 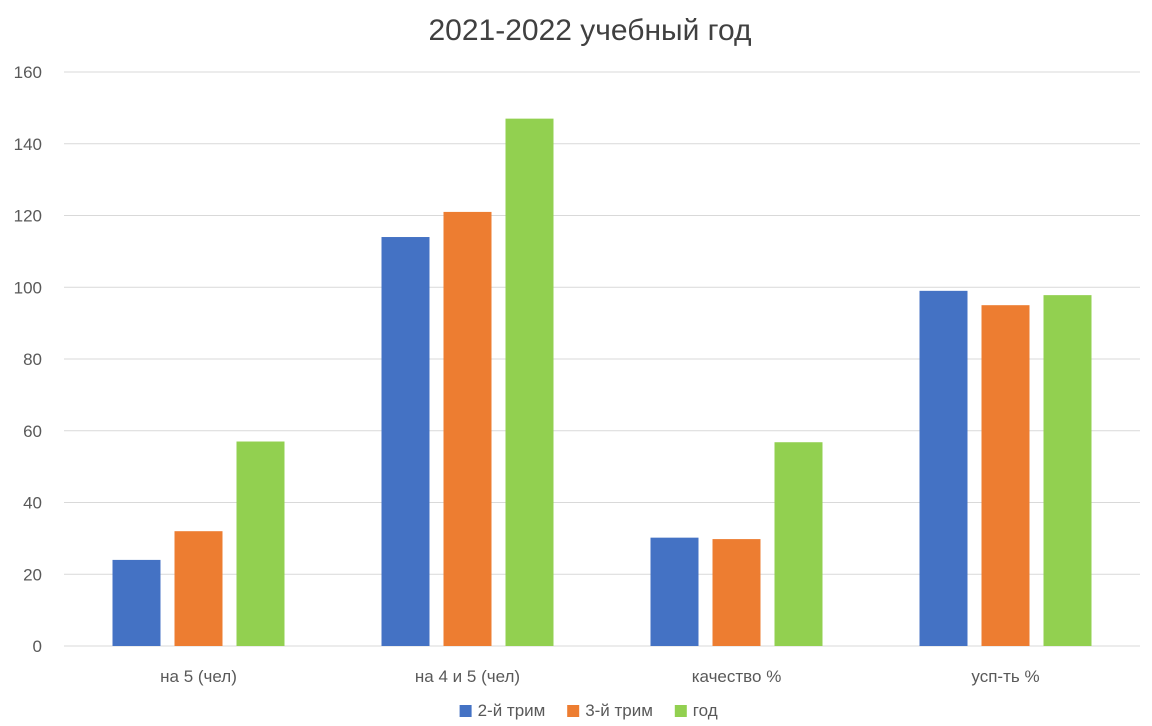 I want to click on x-category-label: усп-ть %, so click(x=1005, y=676).